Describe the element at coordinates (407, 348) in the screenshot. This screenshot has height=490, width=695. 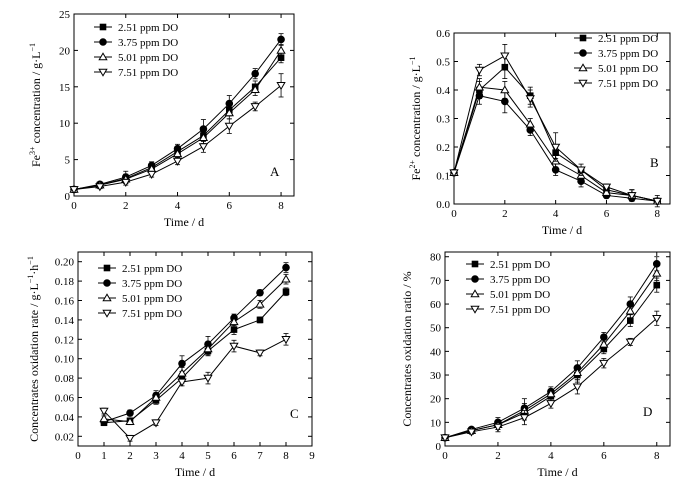
I see `y-axis-label: Concentrates oxidation ratio / %` at that location.